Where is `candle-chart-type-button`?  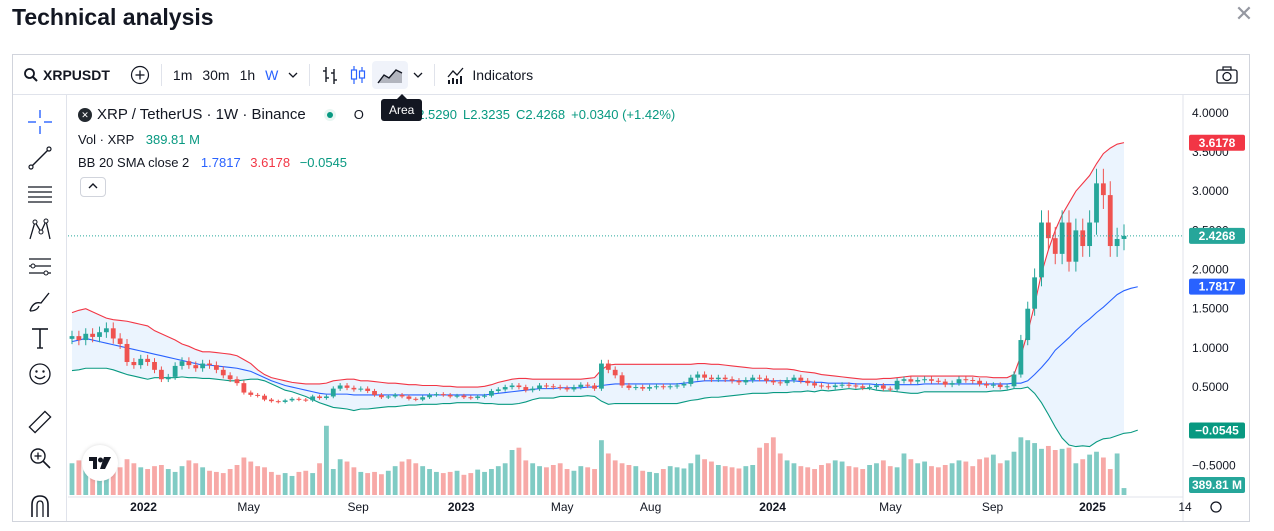
candle-chart-type-button is located at coordinates (358, 75).